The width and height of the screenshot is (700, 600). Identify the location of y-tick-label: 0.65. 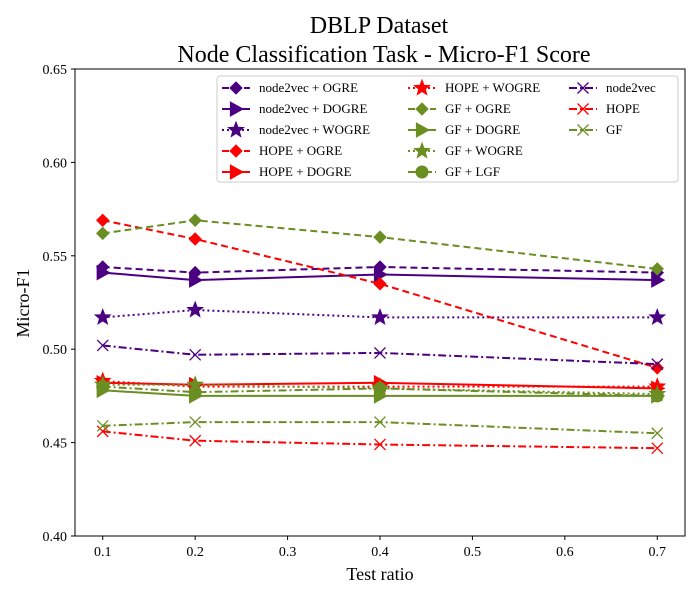
(55, 70).